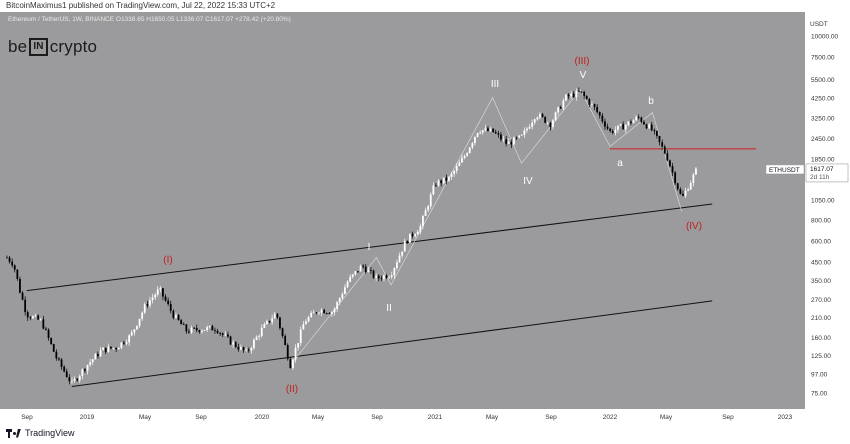 The width and height of the screenshot is (850, 444). What do you see at coordinates (38, 47) in the screenshot?
I see `brand-box: IN` at bounding box center [38, 47].